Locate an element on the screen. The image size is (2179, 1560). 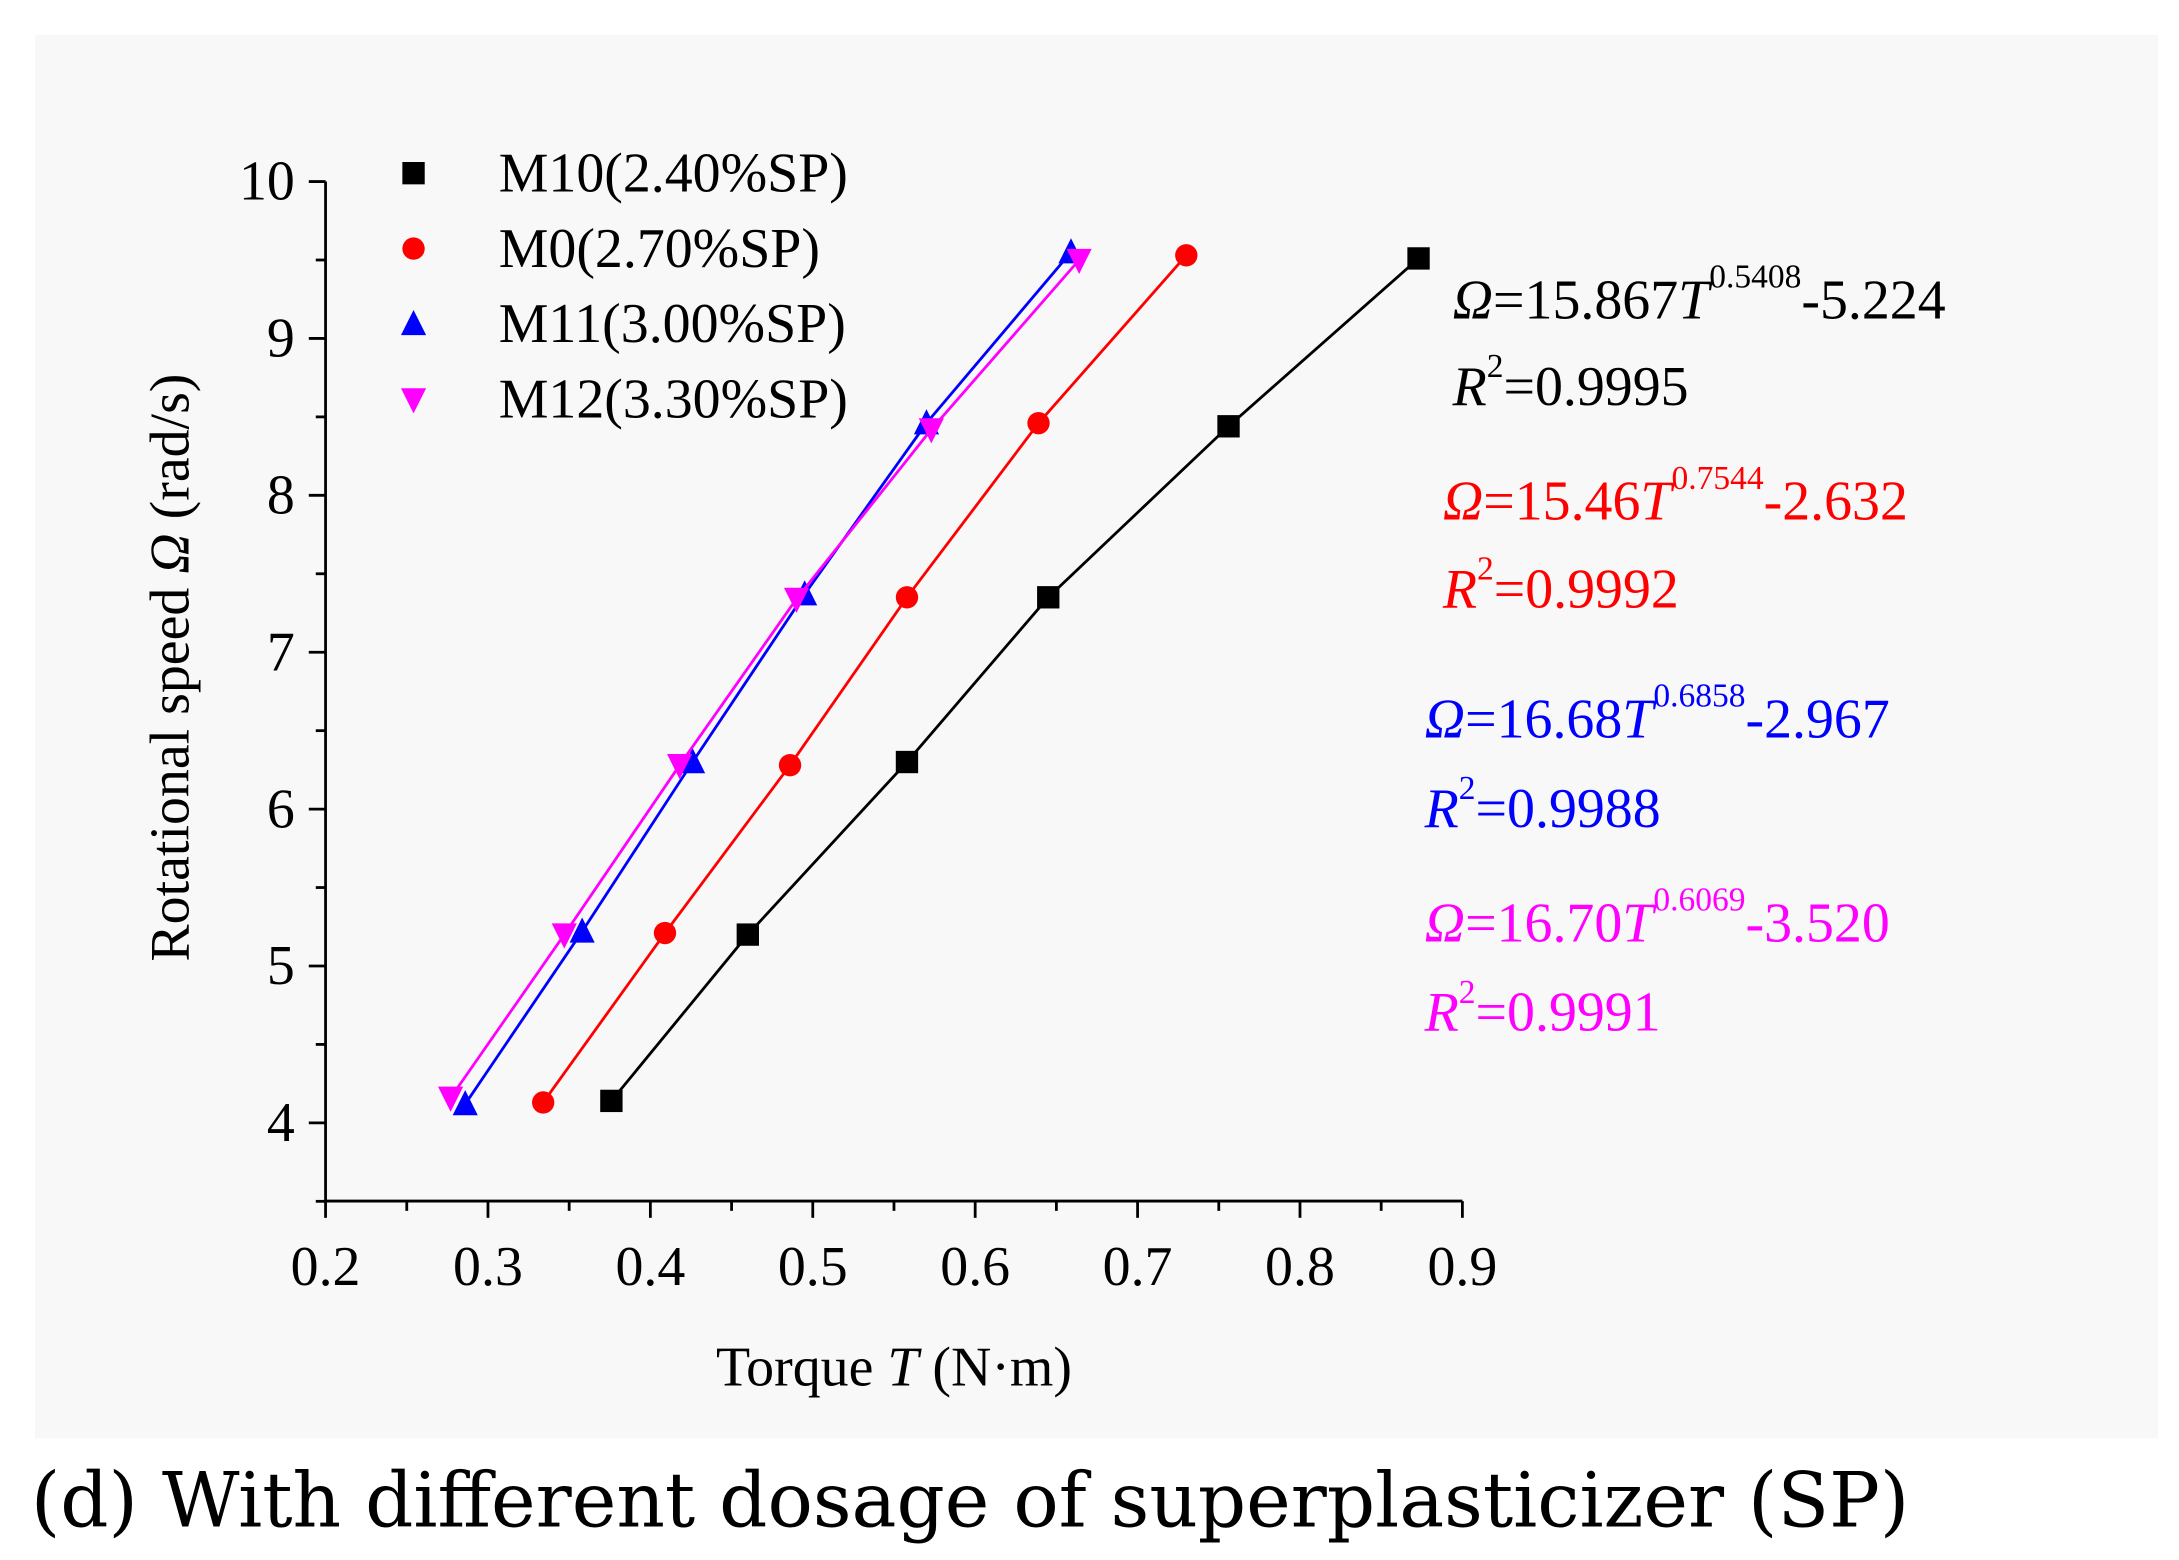
eq-r2_val: =0.9991 is located at coordinates (1568, 1013).